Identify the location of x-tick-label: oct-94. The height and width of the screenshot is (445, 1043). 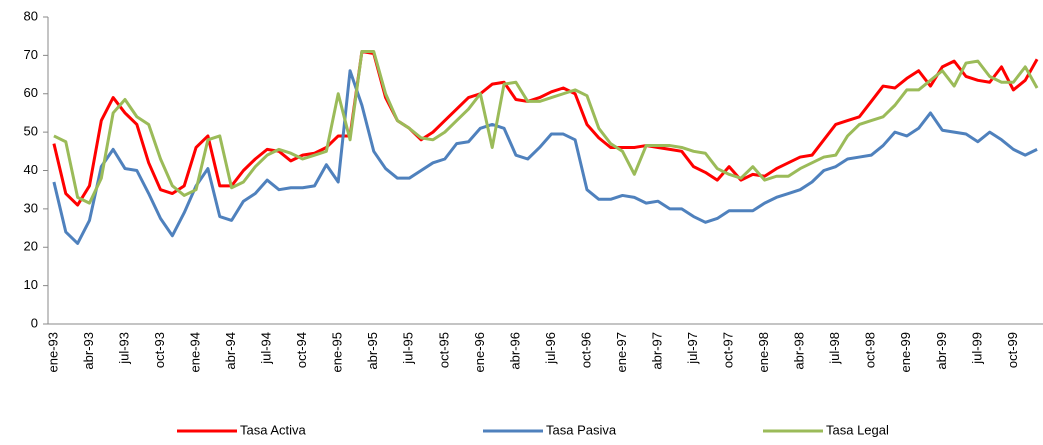
(301, 350).